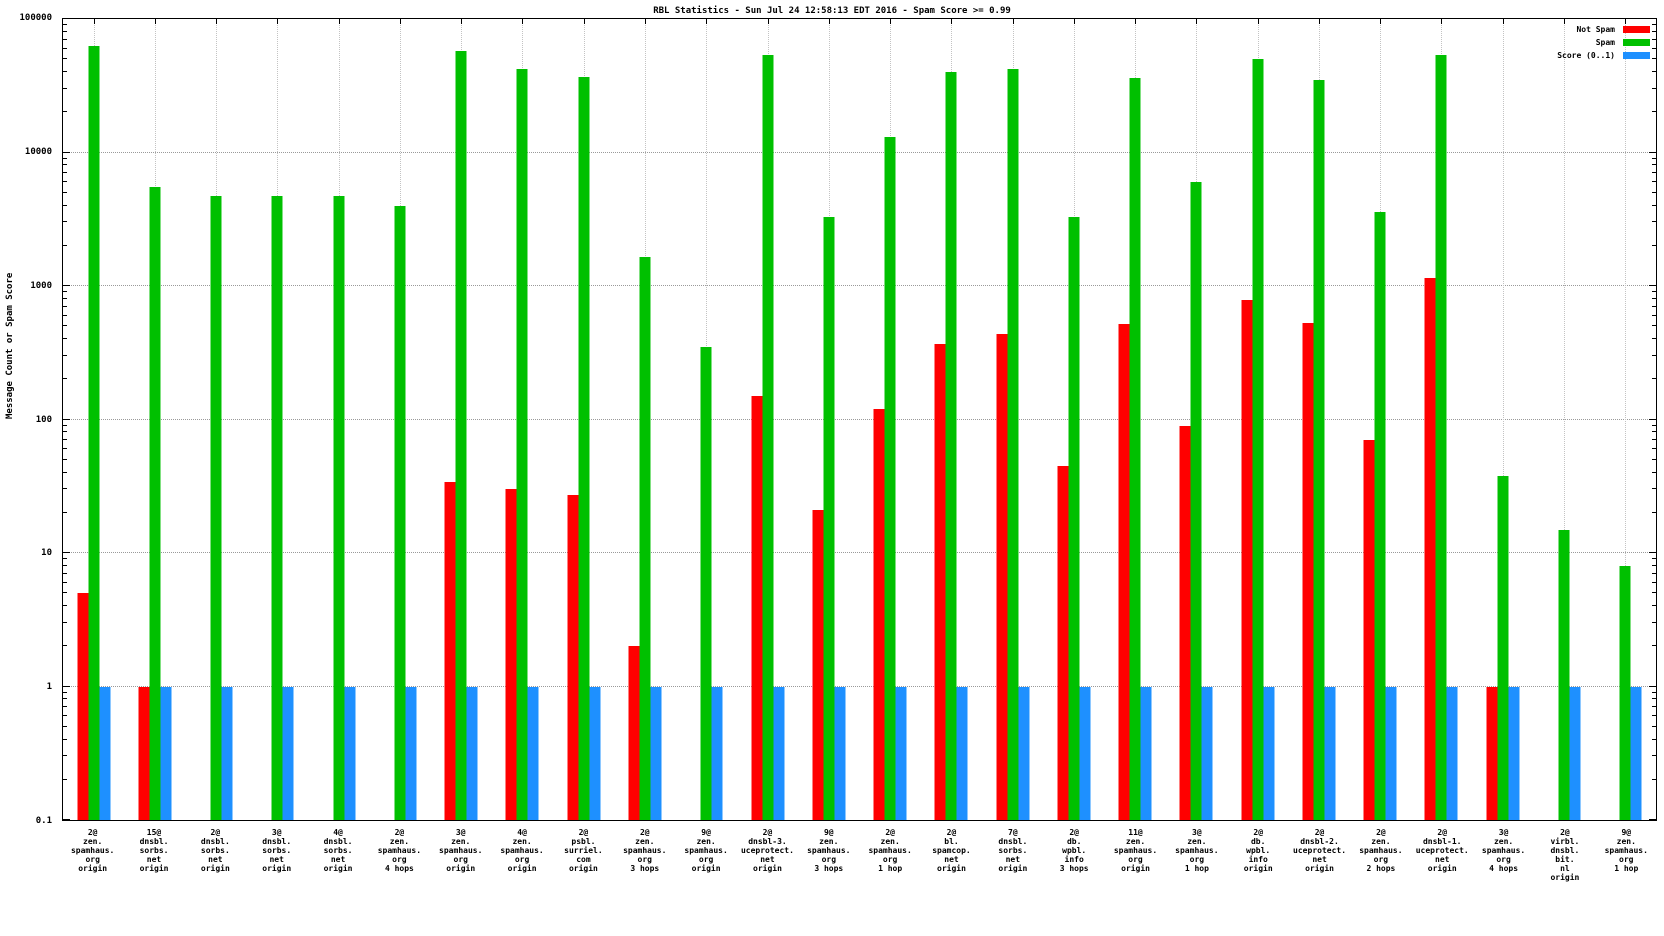  What do you see at coordinates (1319, 853) in the screenshot?
I see `x-category-label: 2@ dnsbl-2. uceprotect. net origin` at bounding box center [1319, 853].